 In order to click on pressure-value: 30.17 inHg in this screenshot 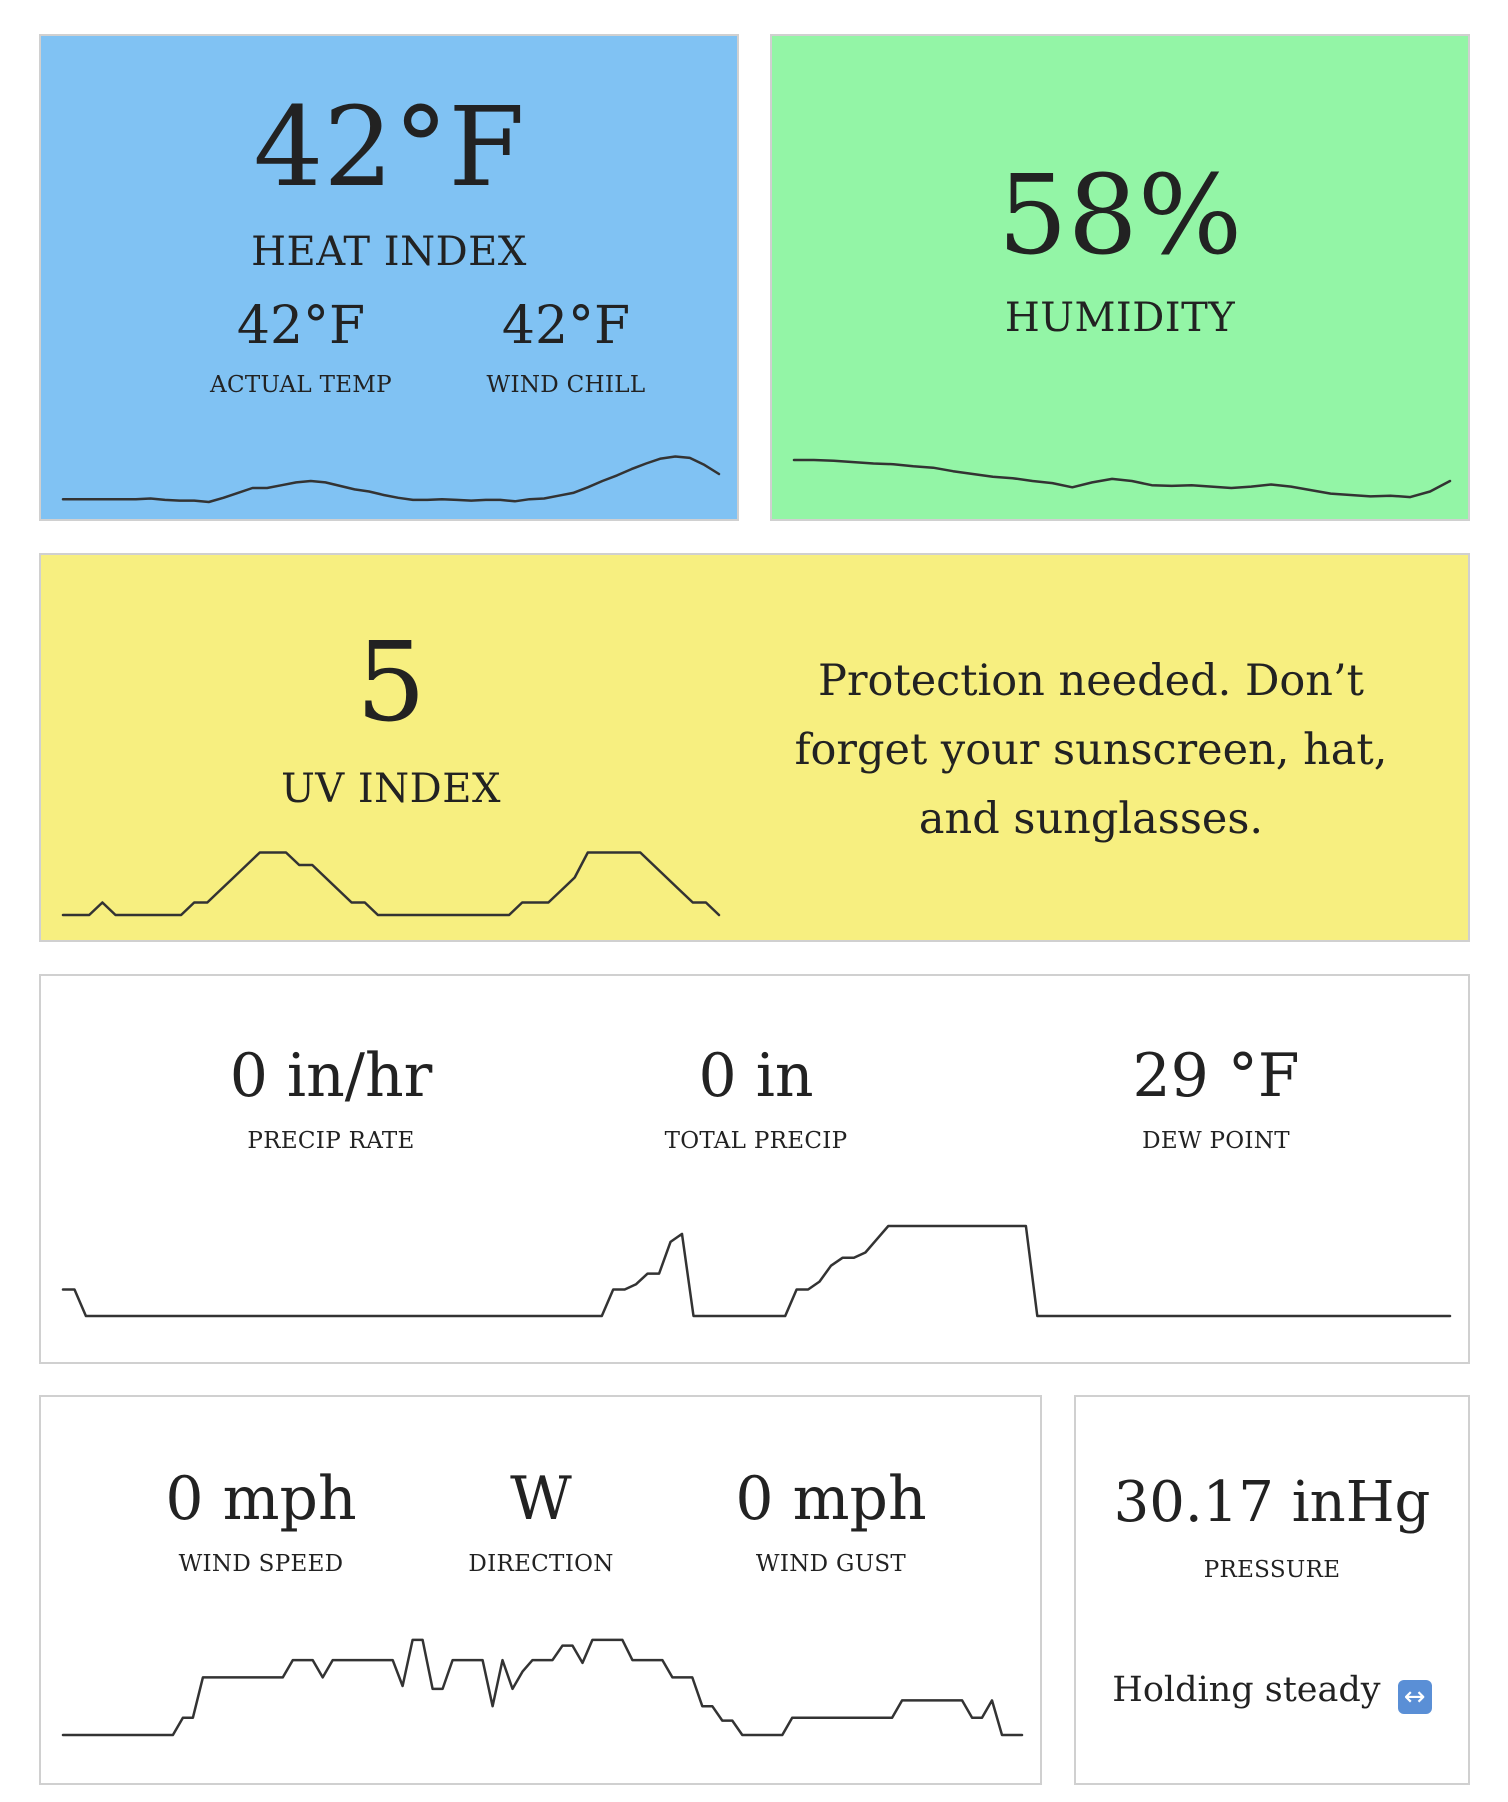, I will do `click(1272, 1502)`.